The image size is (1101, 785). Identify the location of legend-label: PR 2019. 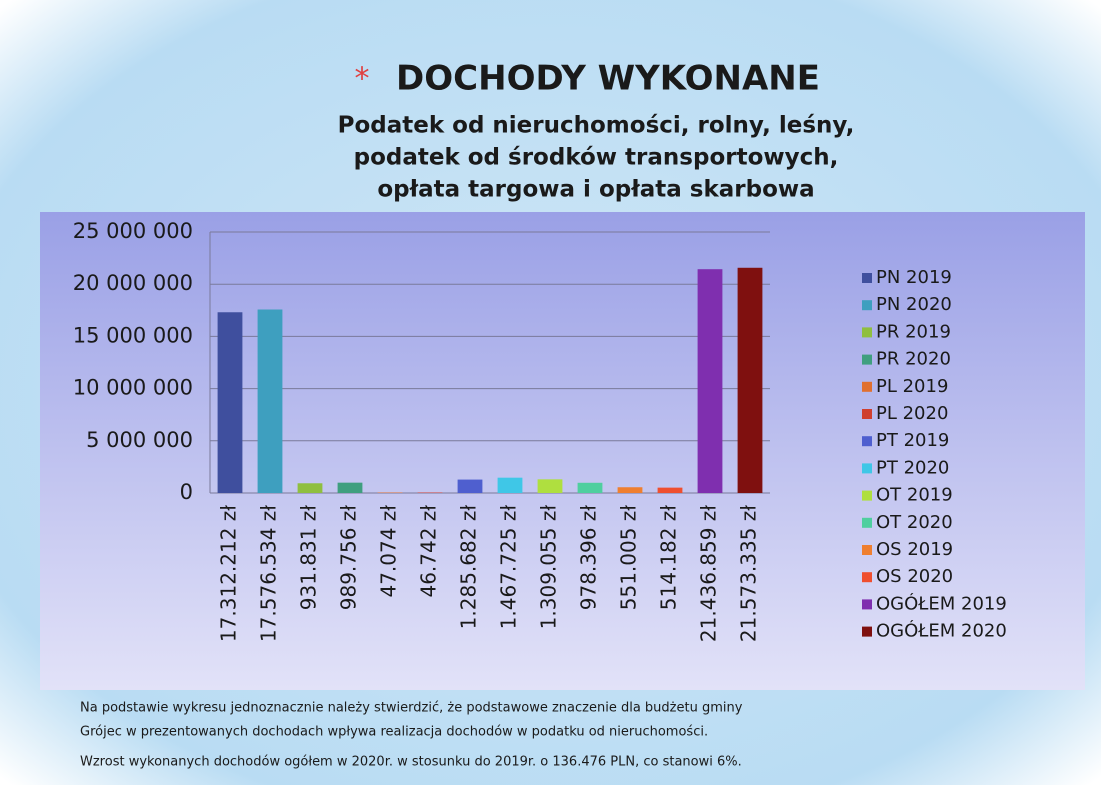
(913, 331).